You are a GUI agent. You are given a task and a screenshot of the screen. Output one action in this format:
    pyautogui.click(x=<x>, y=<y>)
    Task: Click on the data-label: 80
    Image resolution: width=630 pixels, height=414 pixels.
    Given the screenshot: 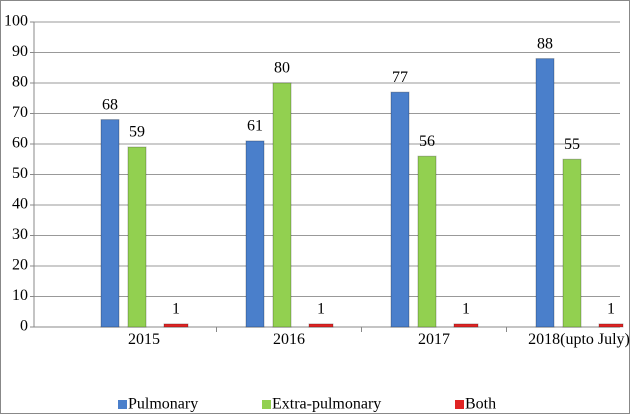 What is the action you would take?
    pyautogui.click(x=282, y=68)
    